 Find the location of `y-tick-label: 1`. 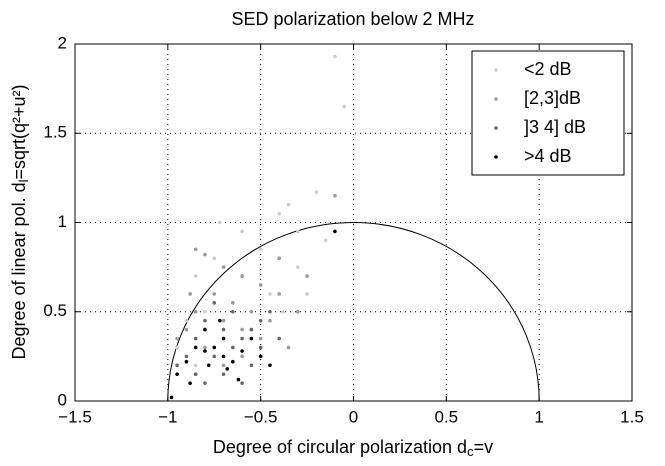

y-tick-label: 1 is located at coordinates (62, 221).